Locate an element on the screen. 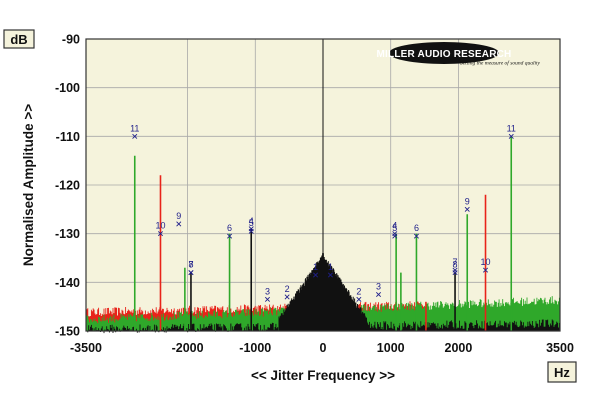  logo-text: MILLER AUDIO RESEARCH is located at coordinates (444, 54).